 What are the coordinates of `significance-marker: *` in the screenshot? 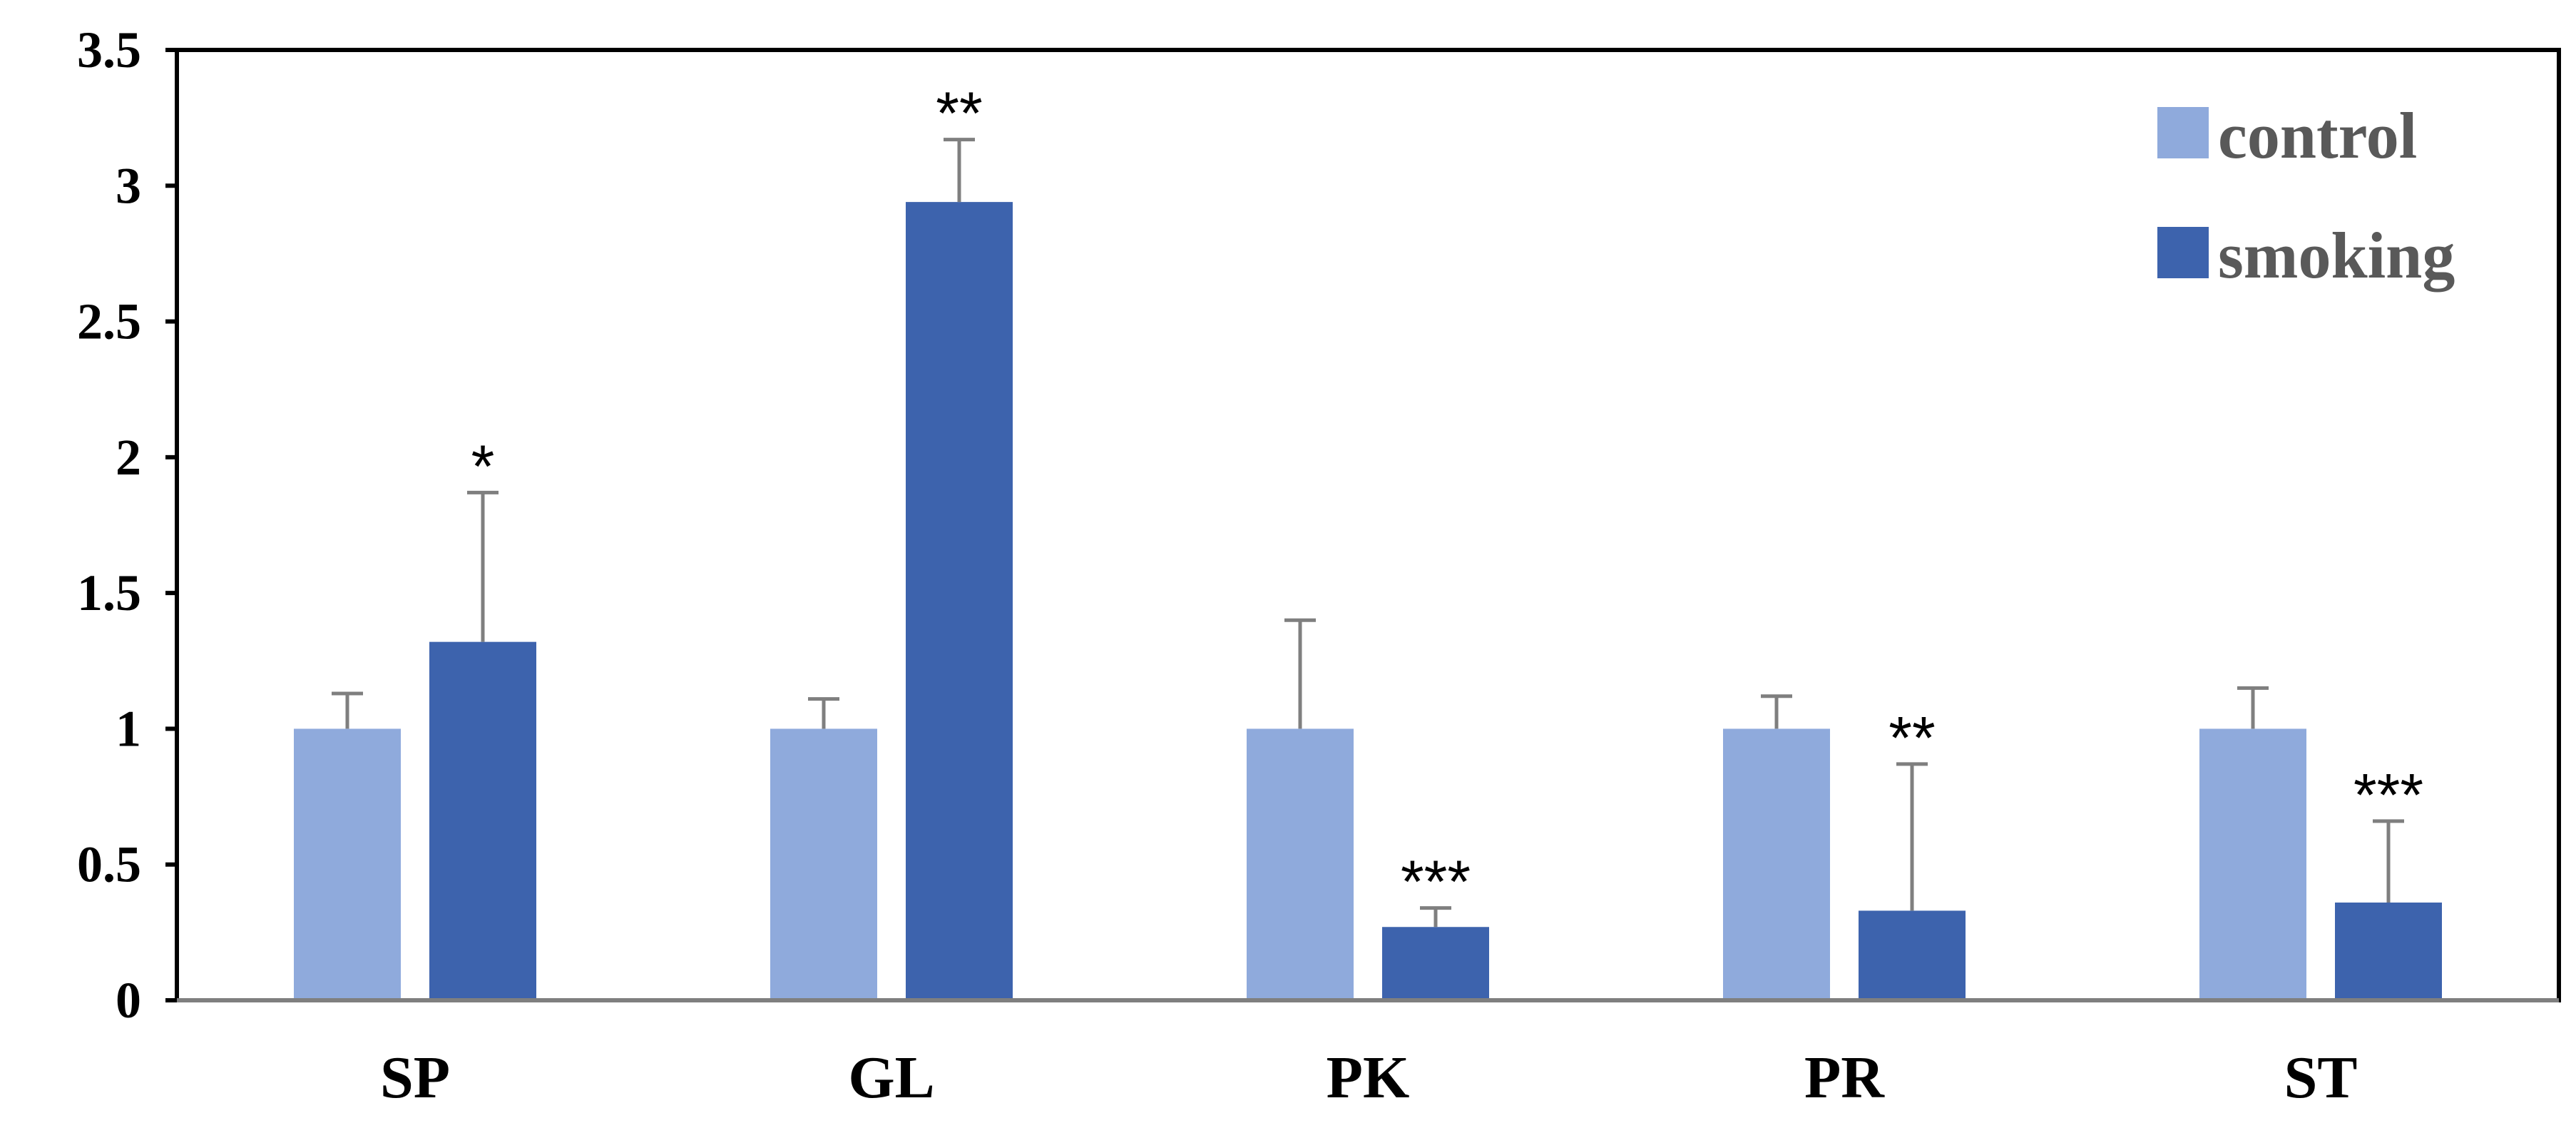 It's located at (483, 465).